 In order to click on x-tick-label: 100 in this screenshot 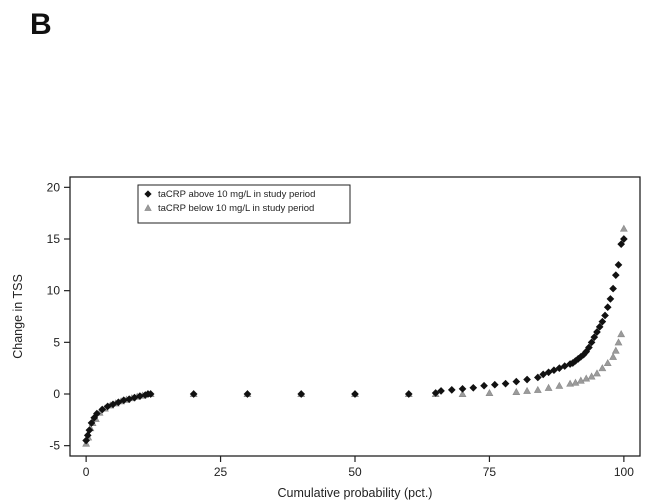, I will do `click(624, 472)`.